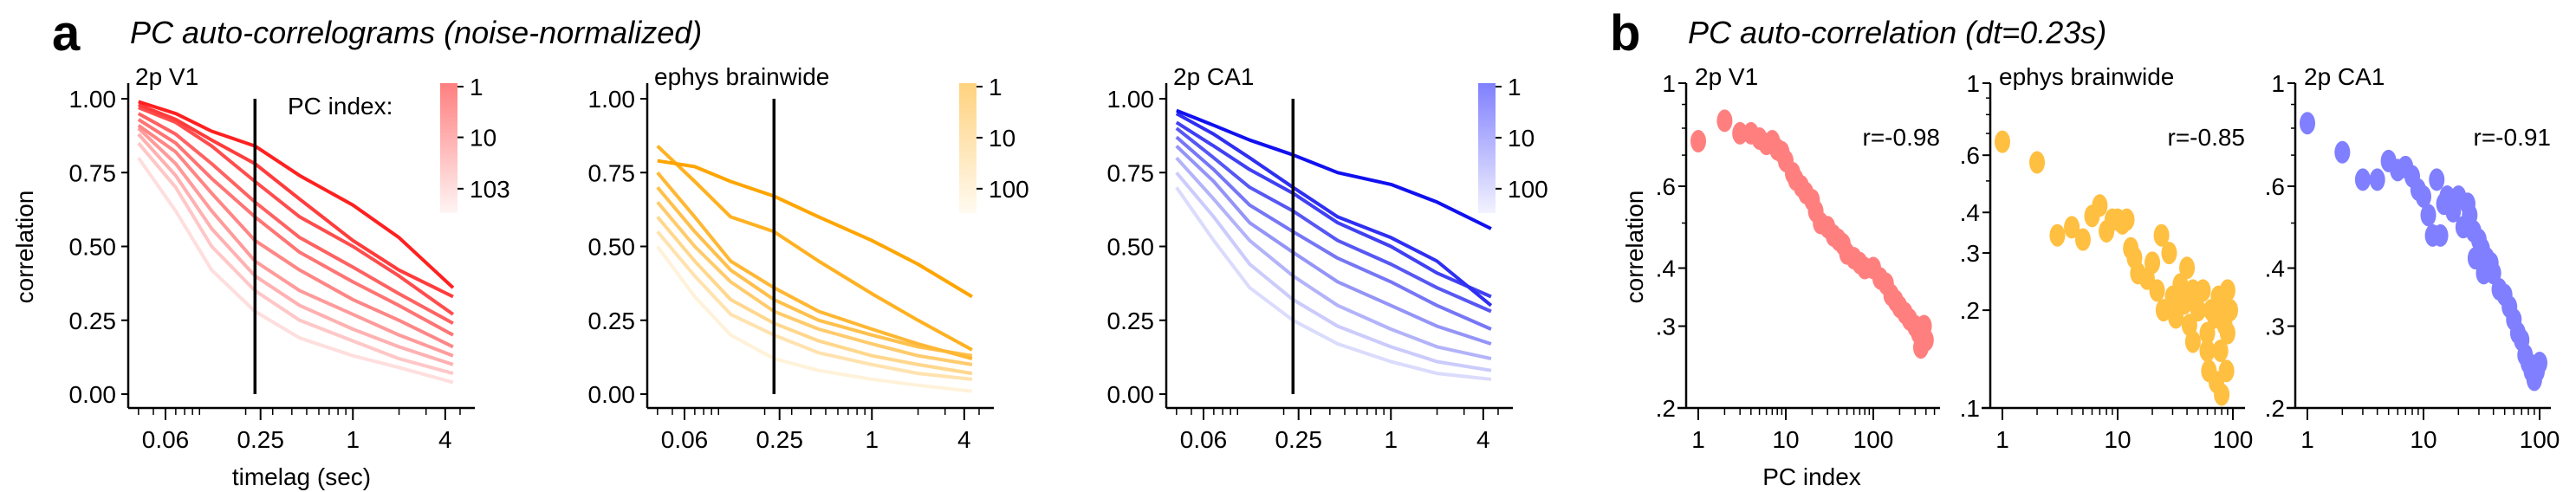  What do you see at coordinates (2117, 439) in the screenshot?
I see `x-tick-label: 10` at bounding box center [2117, 439].